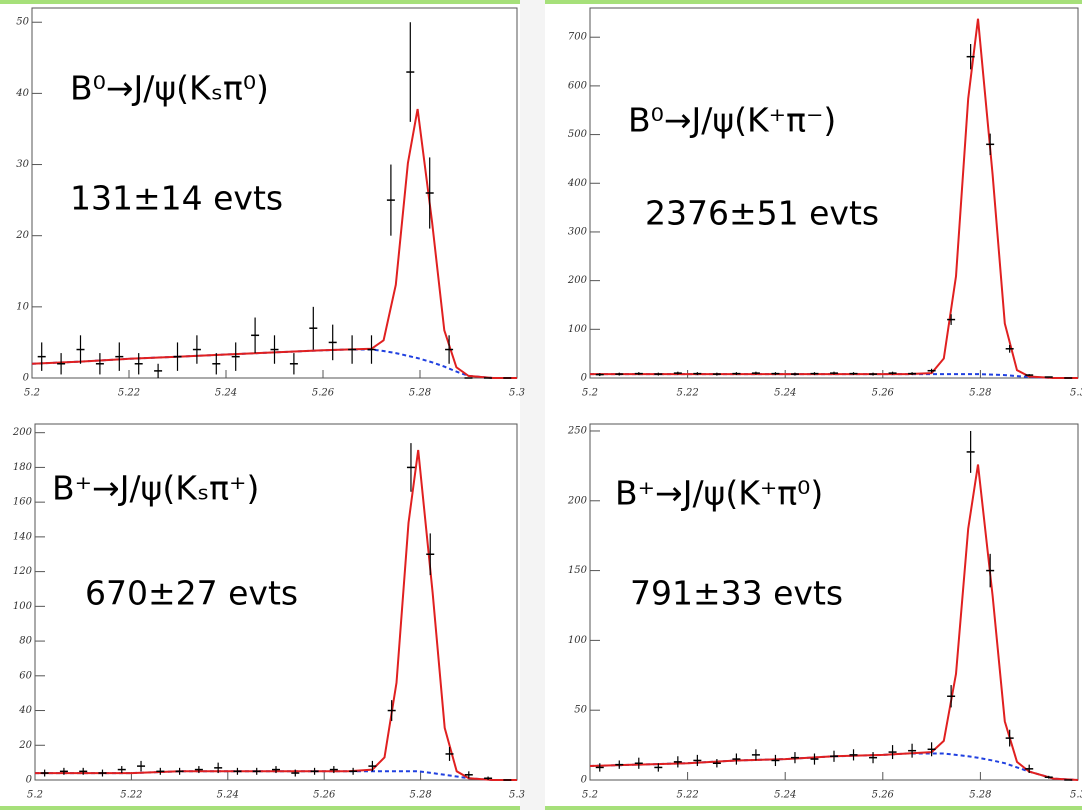 This screenshot has height=810, width=1082. I want to click on y-tick-label: 160, so click(23, 502).